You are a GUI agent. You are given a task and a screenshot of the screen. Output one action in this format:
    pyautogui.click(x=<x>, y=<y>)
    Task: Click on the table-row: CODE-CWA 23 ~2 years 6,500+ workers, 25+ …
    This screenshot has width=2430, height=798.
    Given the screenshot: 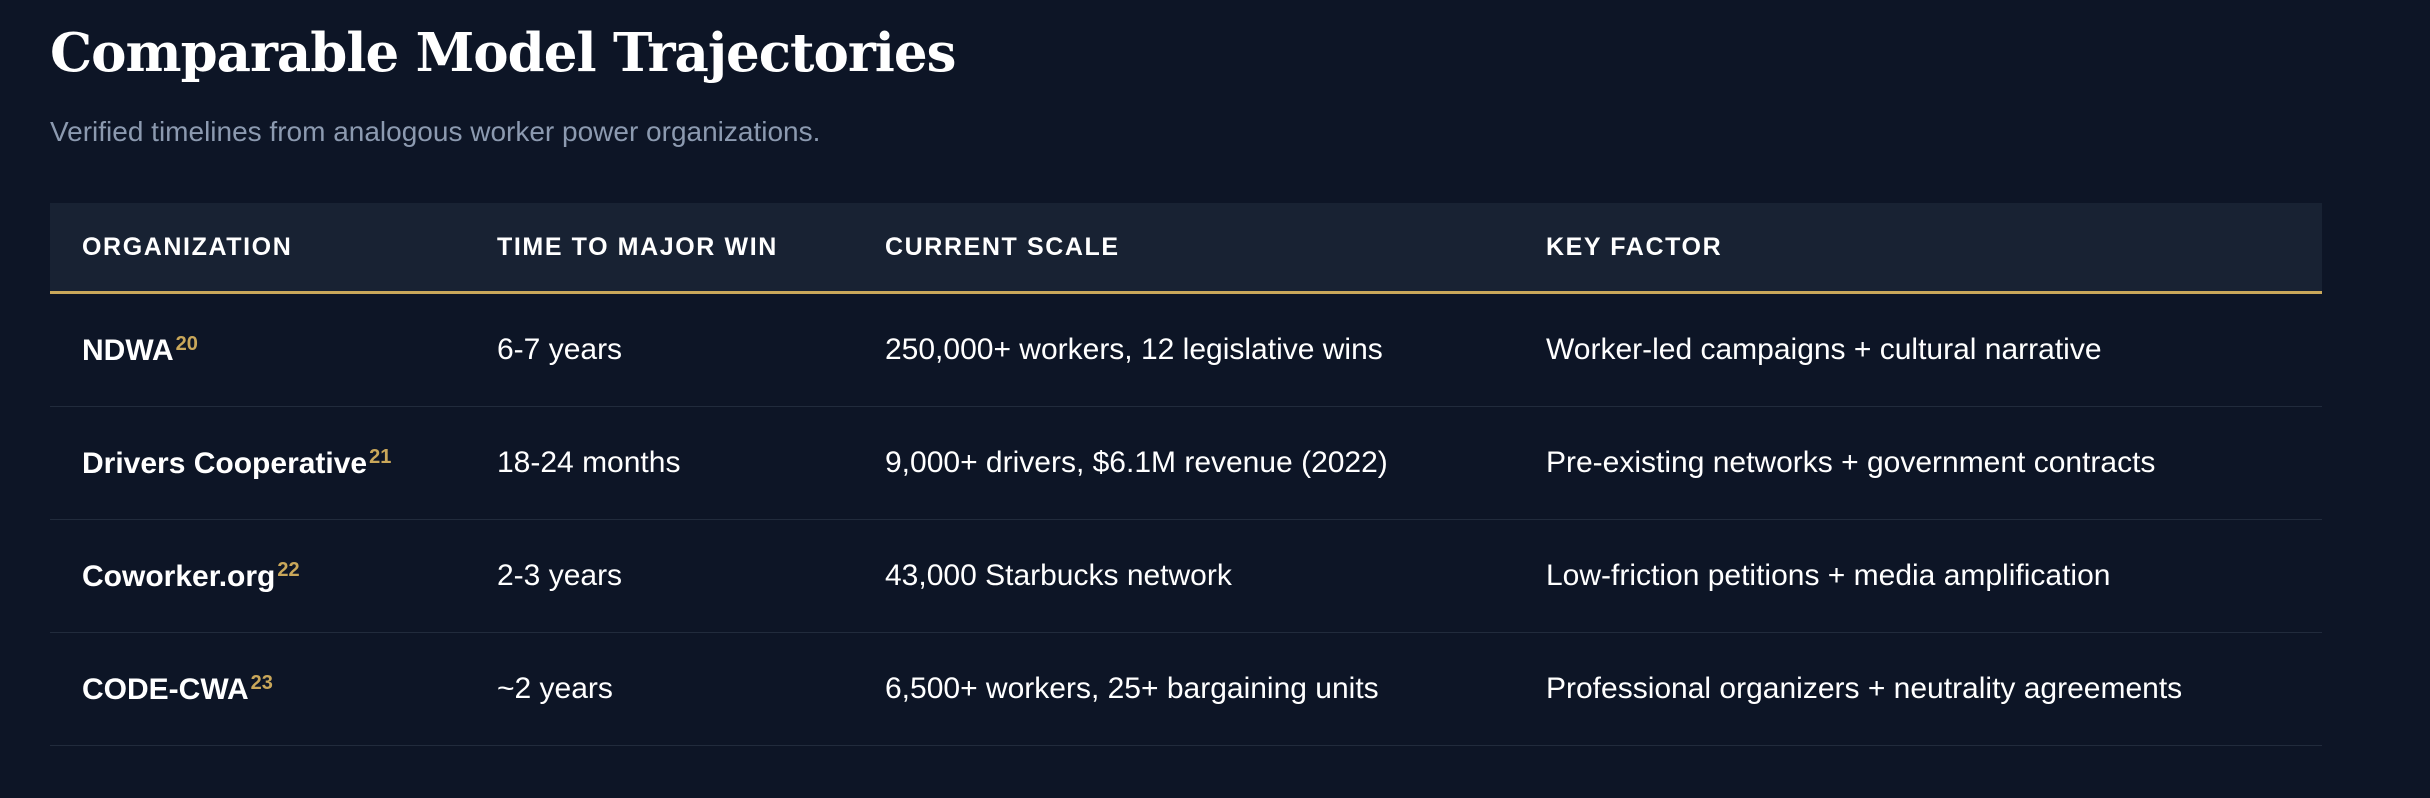 What is the action you would take?
    pyautogui.click(x=1186, y=689)
    